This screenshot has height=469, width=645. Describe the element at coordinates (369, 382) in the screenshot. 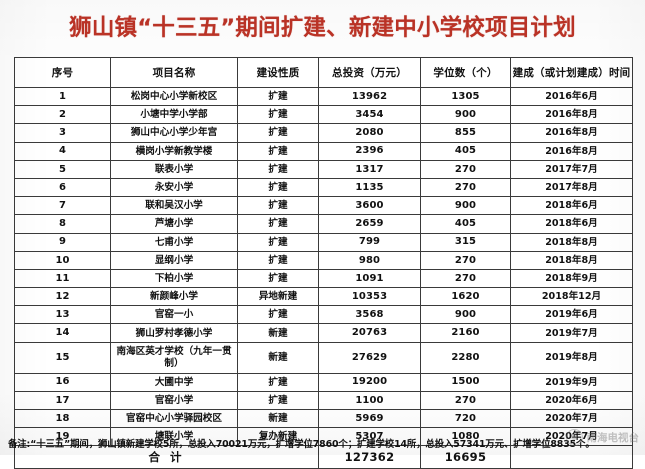

I see `cell-investment: 19200` at that location.